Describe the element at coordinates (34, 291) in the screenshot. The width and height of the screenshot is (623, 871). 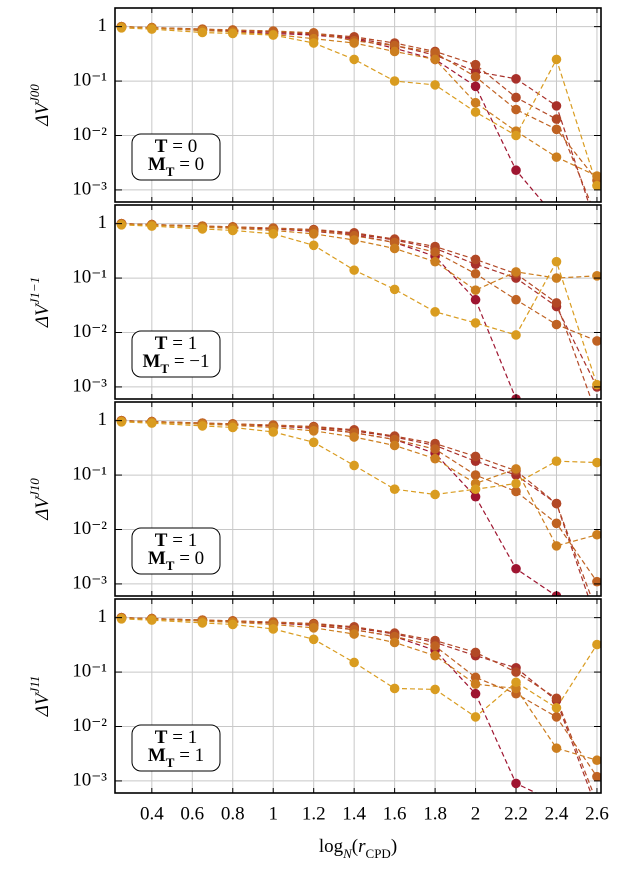
I see `label-part: J1−1` at that location.